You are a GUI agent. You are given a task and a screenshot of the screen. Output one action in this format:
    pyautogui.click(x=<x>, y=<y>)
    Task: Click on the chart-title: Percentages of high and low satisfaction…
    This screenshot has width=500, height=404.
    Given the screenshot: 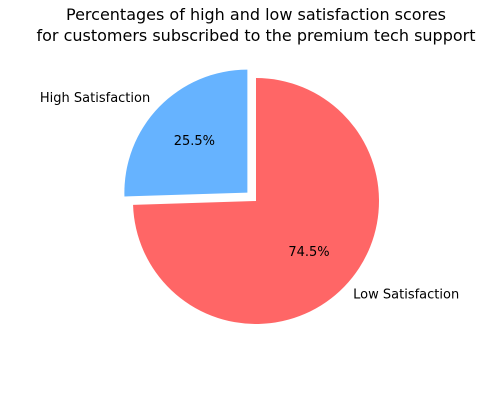 What is the action you would take?
    pyautogui.click(x=255, y=25)
    